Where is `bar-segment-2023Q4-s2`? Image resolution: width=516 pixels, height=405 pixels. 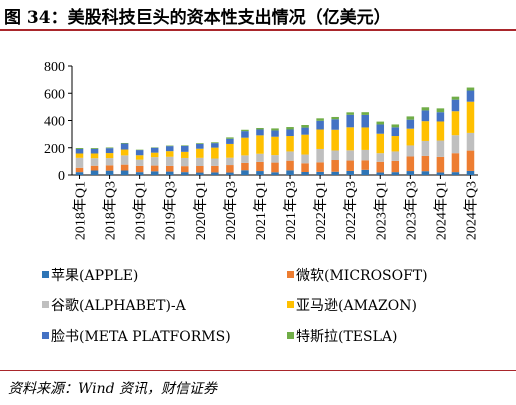
bar-segment-2023Q4-s2 is located at coordinates (425, 148).